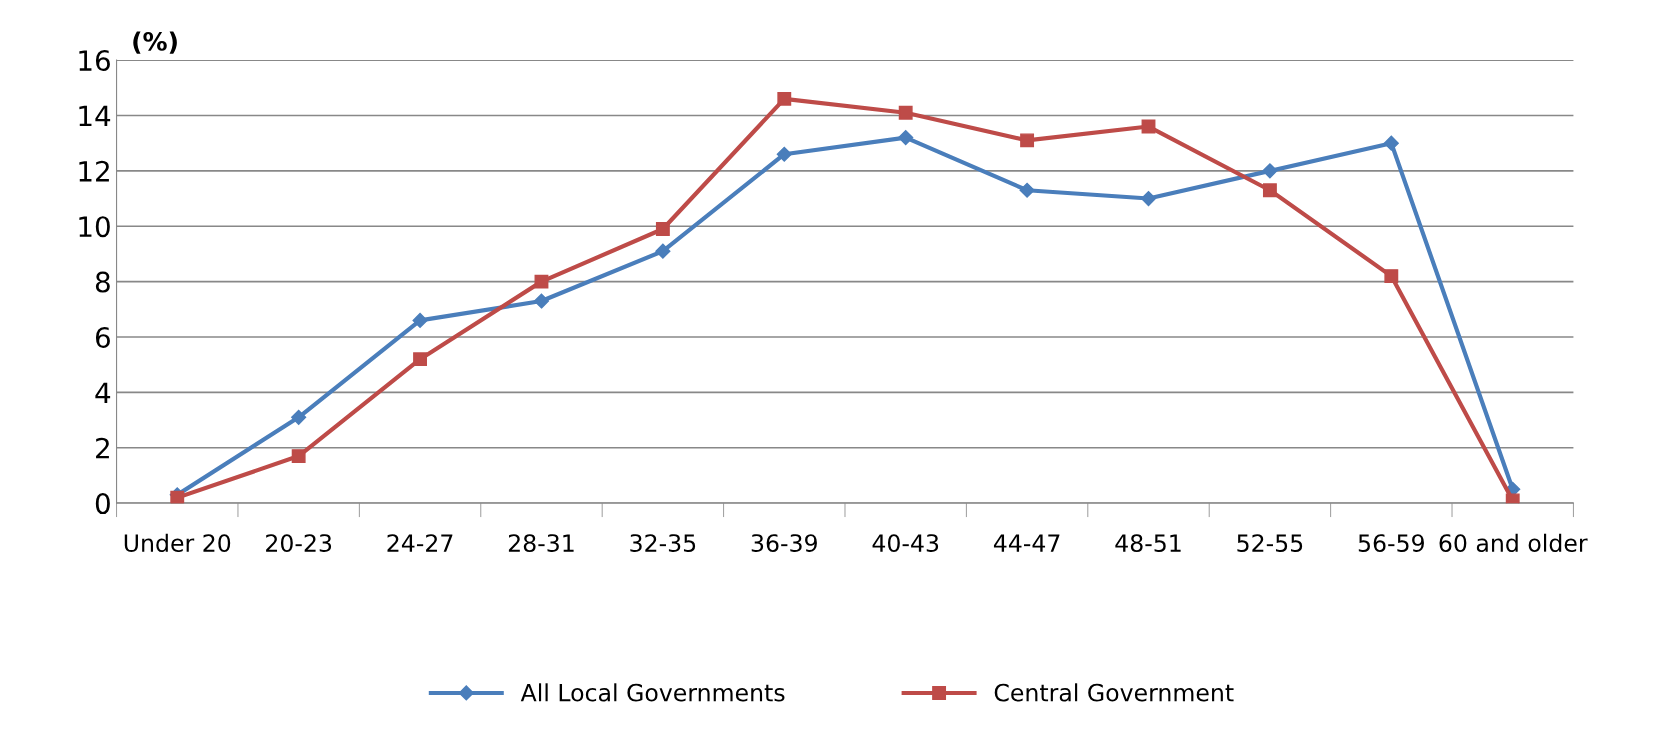 This screenshot has height=751, width=1665. Describe the element at coordinates (299, 543) in the screenshot. I see `x-tick-label: 20-23` at that location.